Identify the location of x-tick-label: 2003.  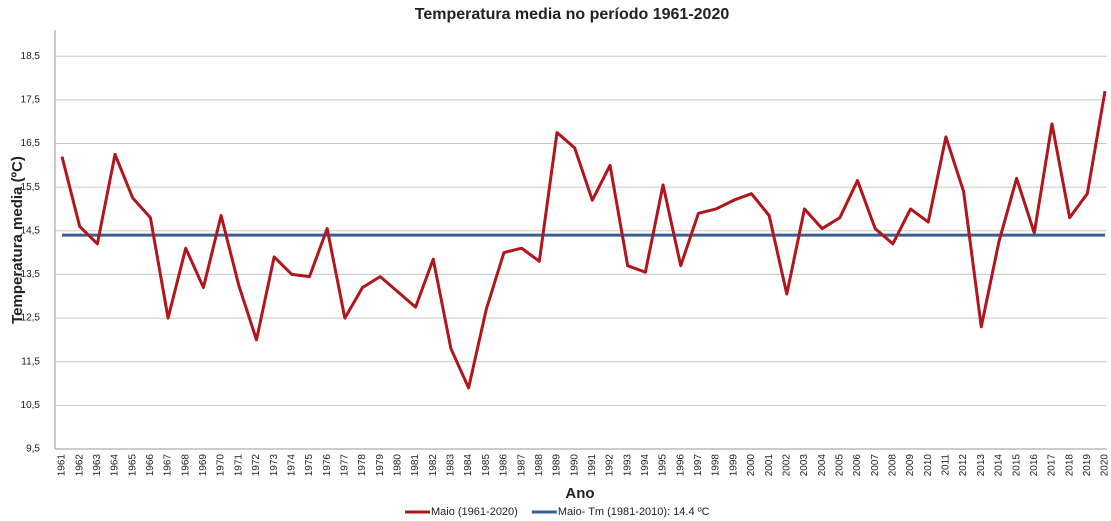
(804, 465).